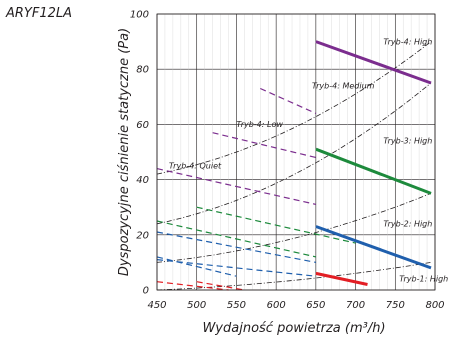  What do you see at coordinates (315, 305) in the screenshot?
I see `x-tick-label: 650` at bounding box center [315, 305].